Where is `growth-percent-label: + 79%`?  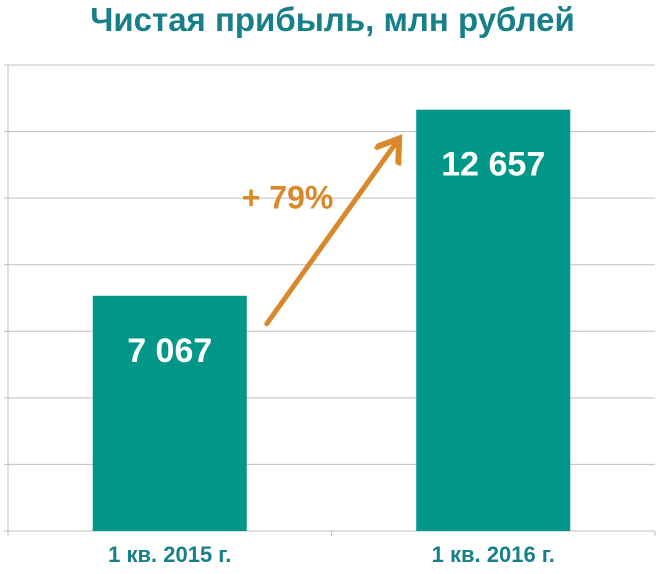 growth-percent-label: + 79% is located at coordinates (288, 198).